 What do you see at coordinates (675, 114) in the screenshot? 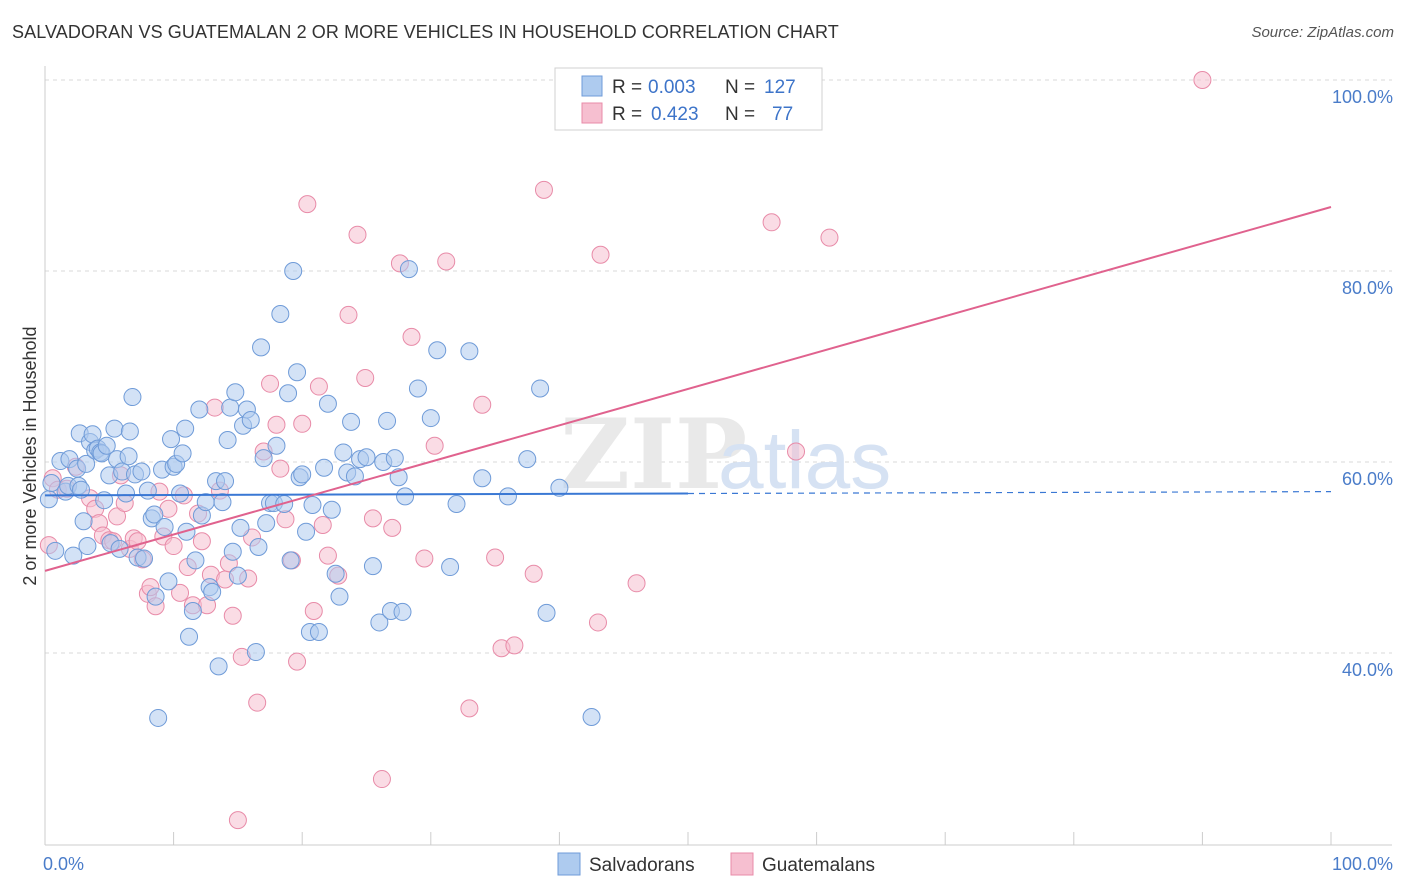
I see `legend-r-value-2: 0.423` at bounding box center [675, 114].